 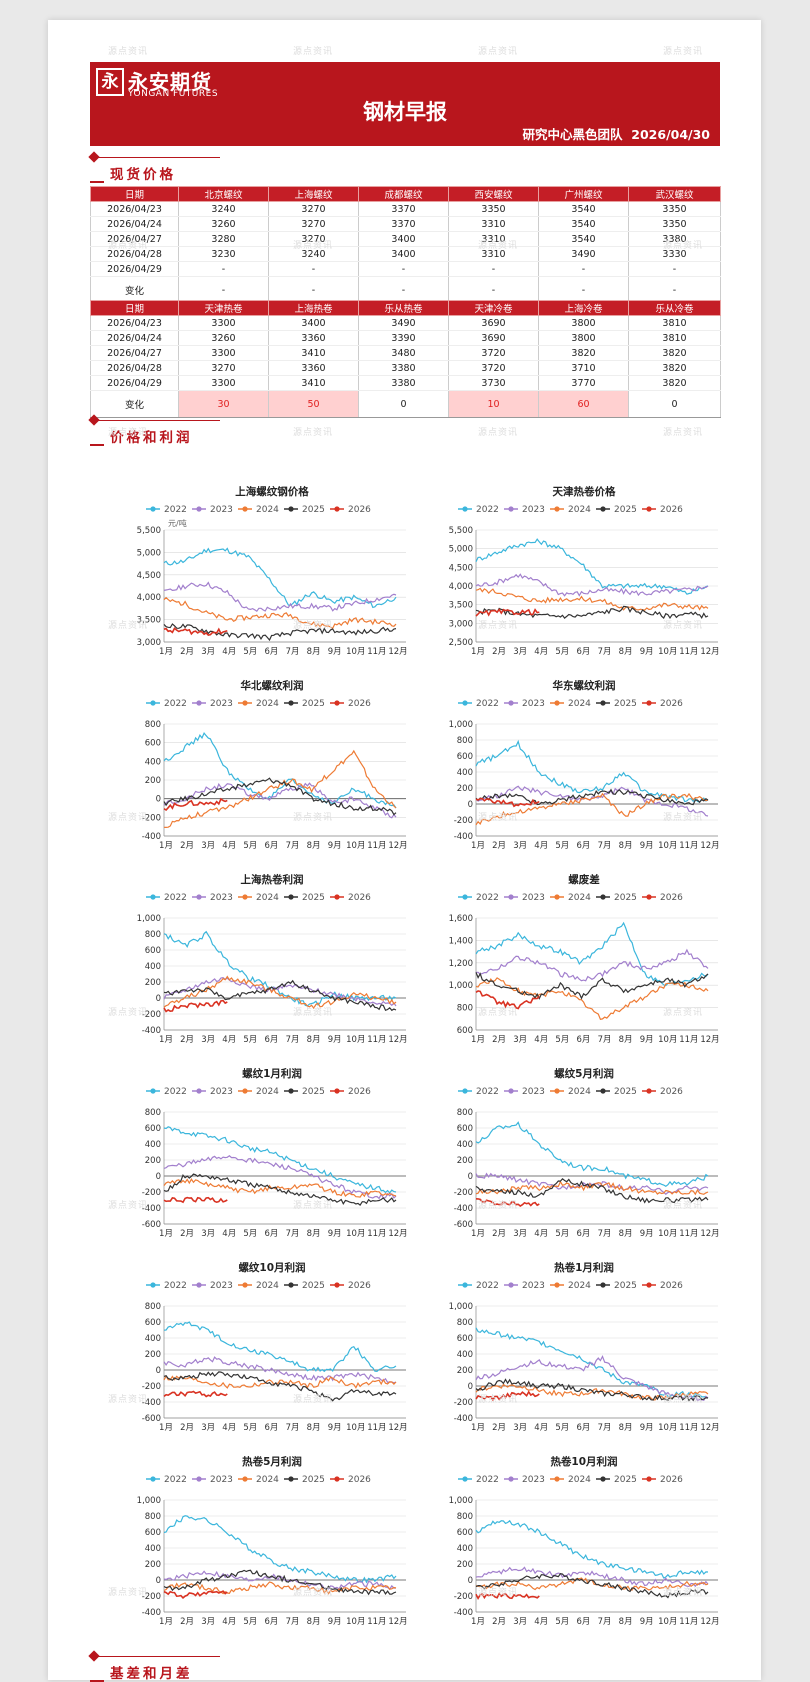 What do you see at coordinates (403, 194) in the screenshot?
I see `column-header: 成都螺纹` at bounding box center [403, 194].